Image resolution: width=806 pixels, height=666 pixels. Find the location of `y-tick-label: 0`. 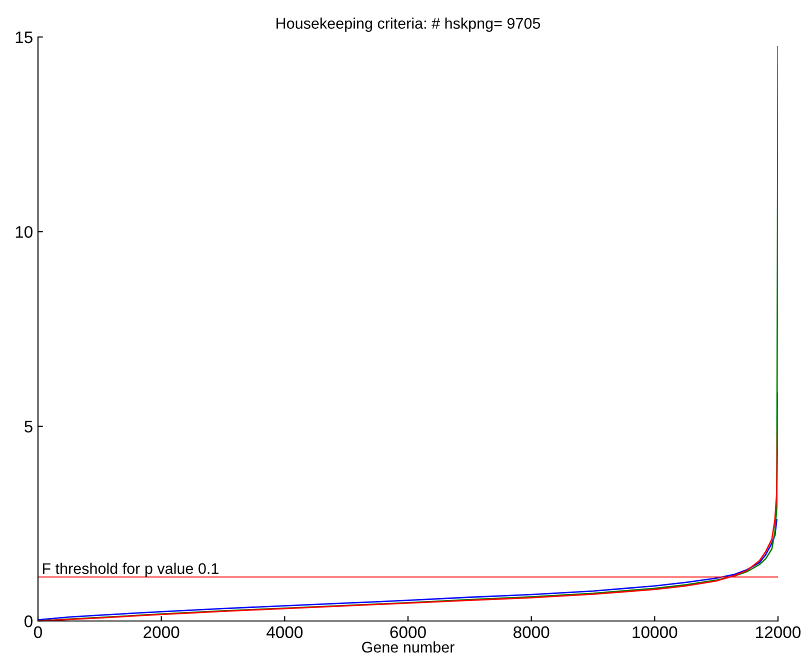

y-tick-label: 0 is located at coordinates (28, 621).